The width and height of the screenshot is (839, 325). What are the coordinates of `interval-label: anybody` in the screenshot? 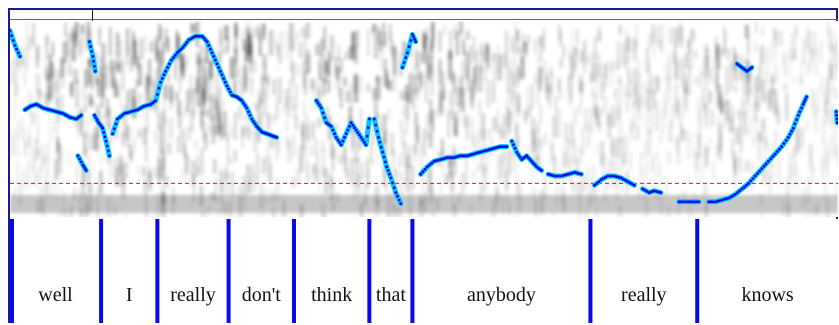 It's located at (501, 295).